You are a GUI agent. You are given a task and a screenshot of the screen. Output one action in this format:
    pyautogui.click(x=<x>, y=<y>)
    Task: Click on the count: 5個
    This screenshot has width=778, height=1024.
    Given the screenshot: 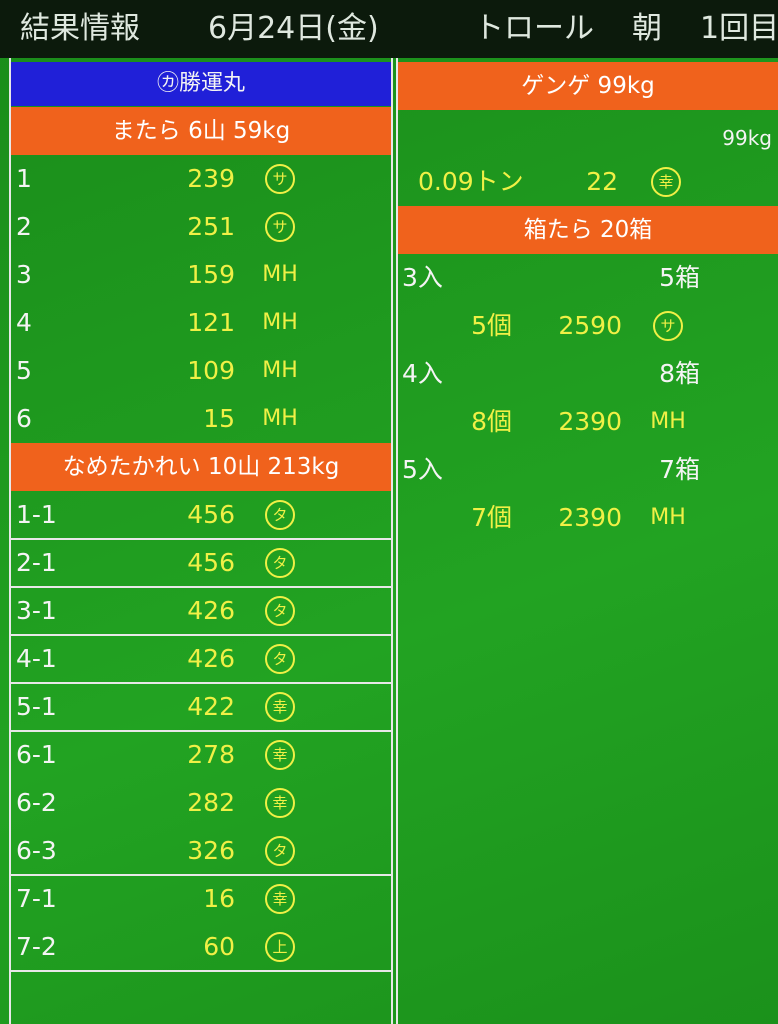 What is the action you would take?
    pyautogui.click(x=491, y=325)
    